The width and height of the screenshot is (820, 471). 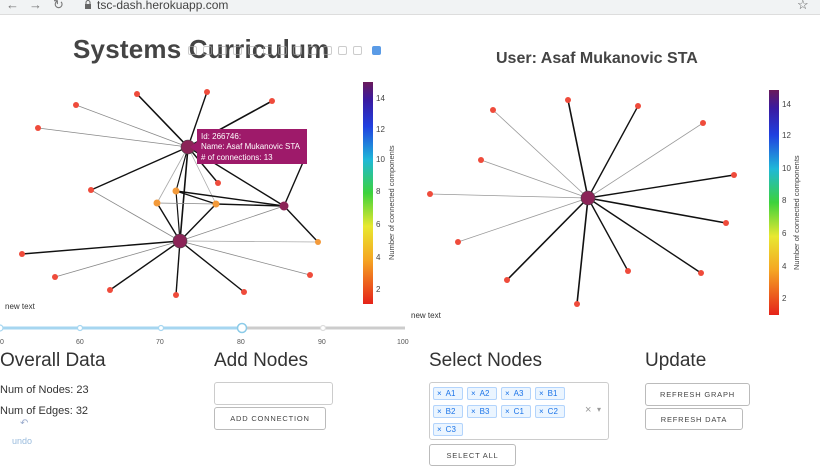 What do you see at coordinates (44, 411) in the screenshot?
I see `num-edges: Num of Edges: 32` at bounding box center [44, 411].